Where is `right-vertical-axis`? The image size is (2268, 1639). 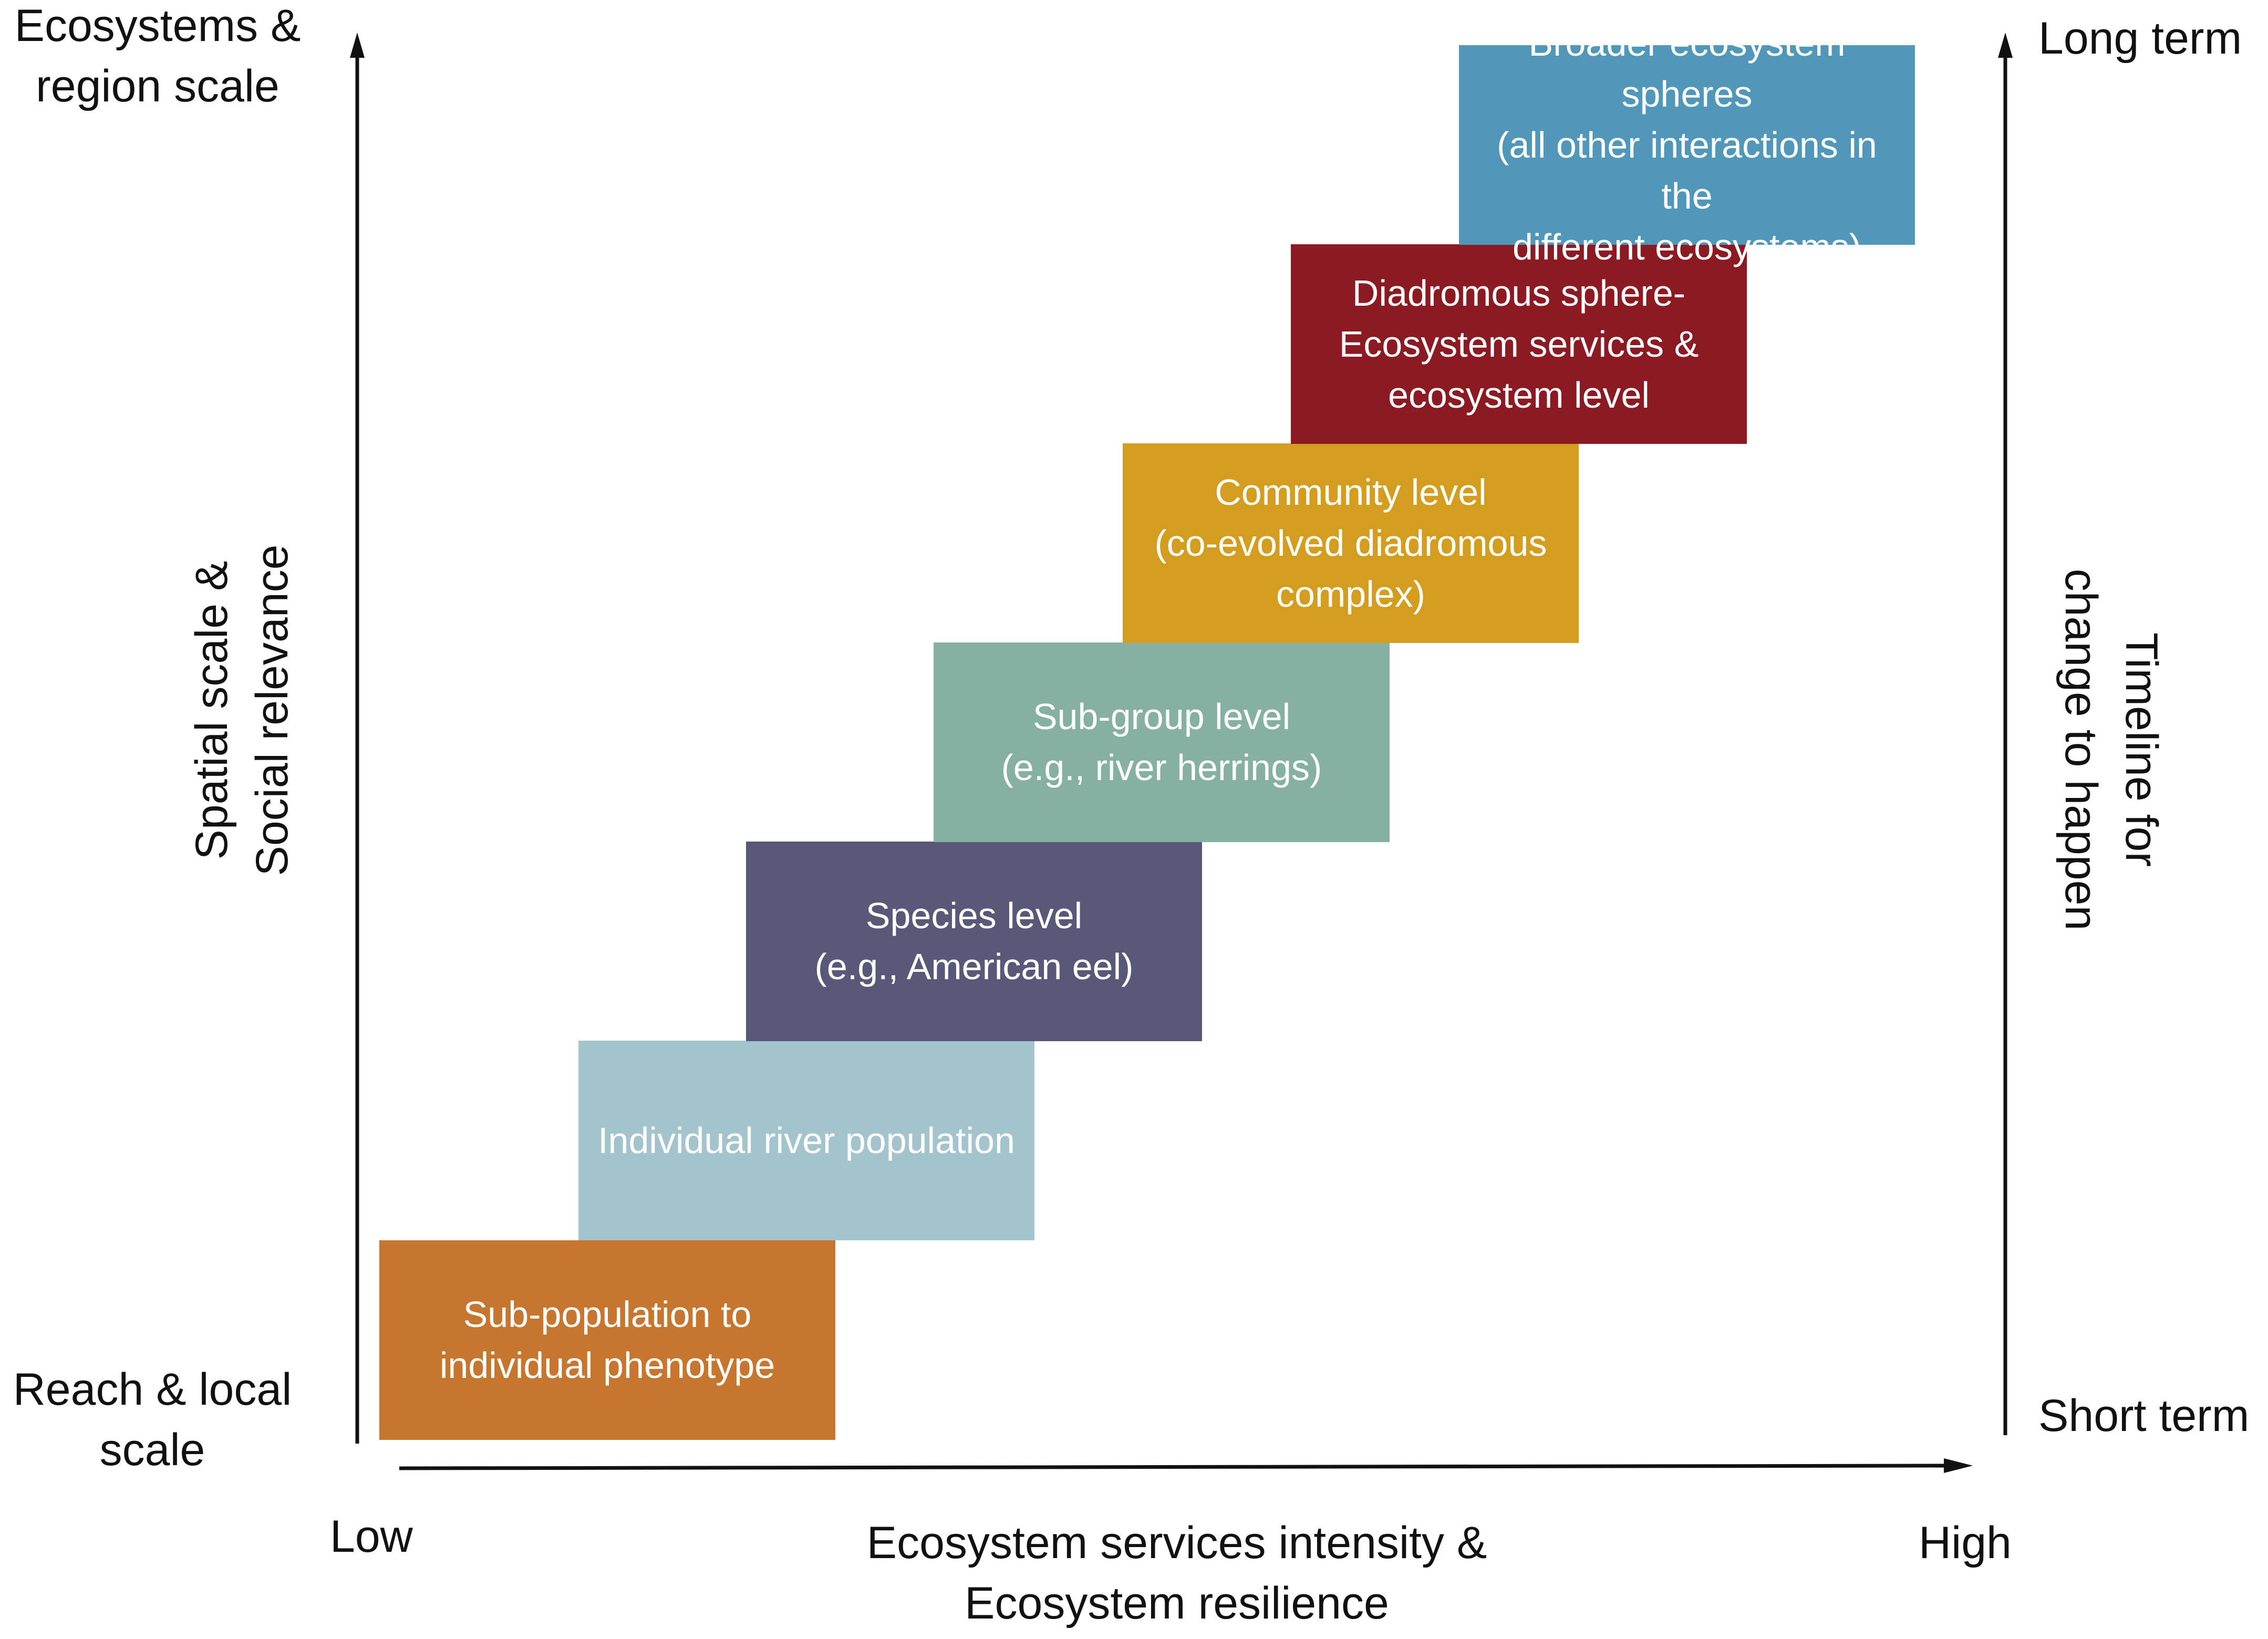 right-vertical-axis is located at coordinates (2005, 734).